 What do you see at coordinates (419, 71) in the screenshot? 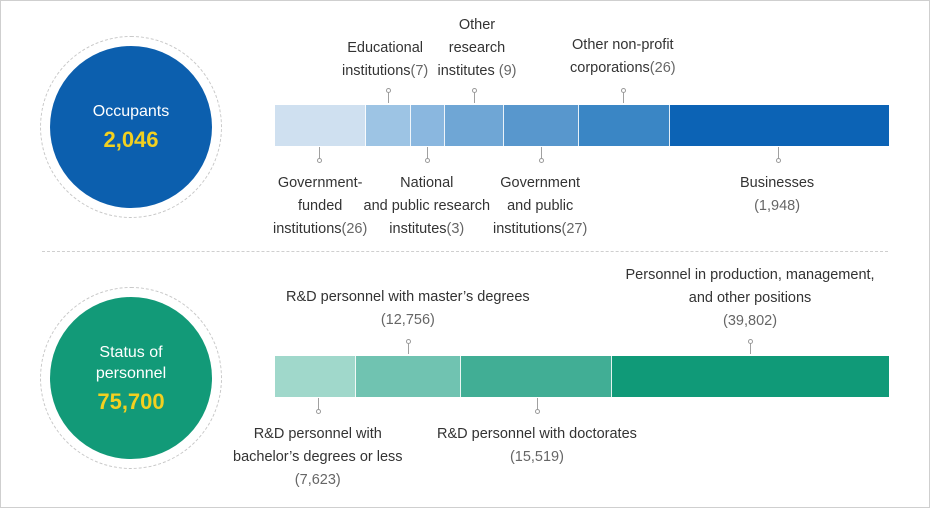
I see `occupants-label-2-value: (7)` at bounding box center [419, 71].